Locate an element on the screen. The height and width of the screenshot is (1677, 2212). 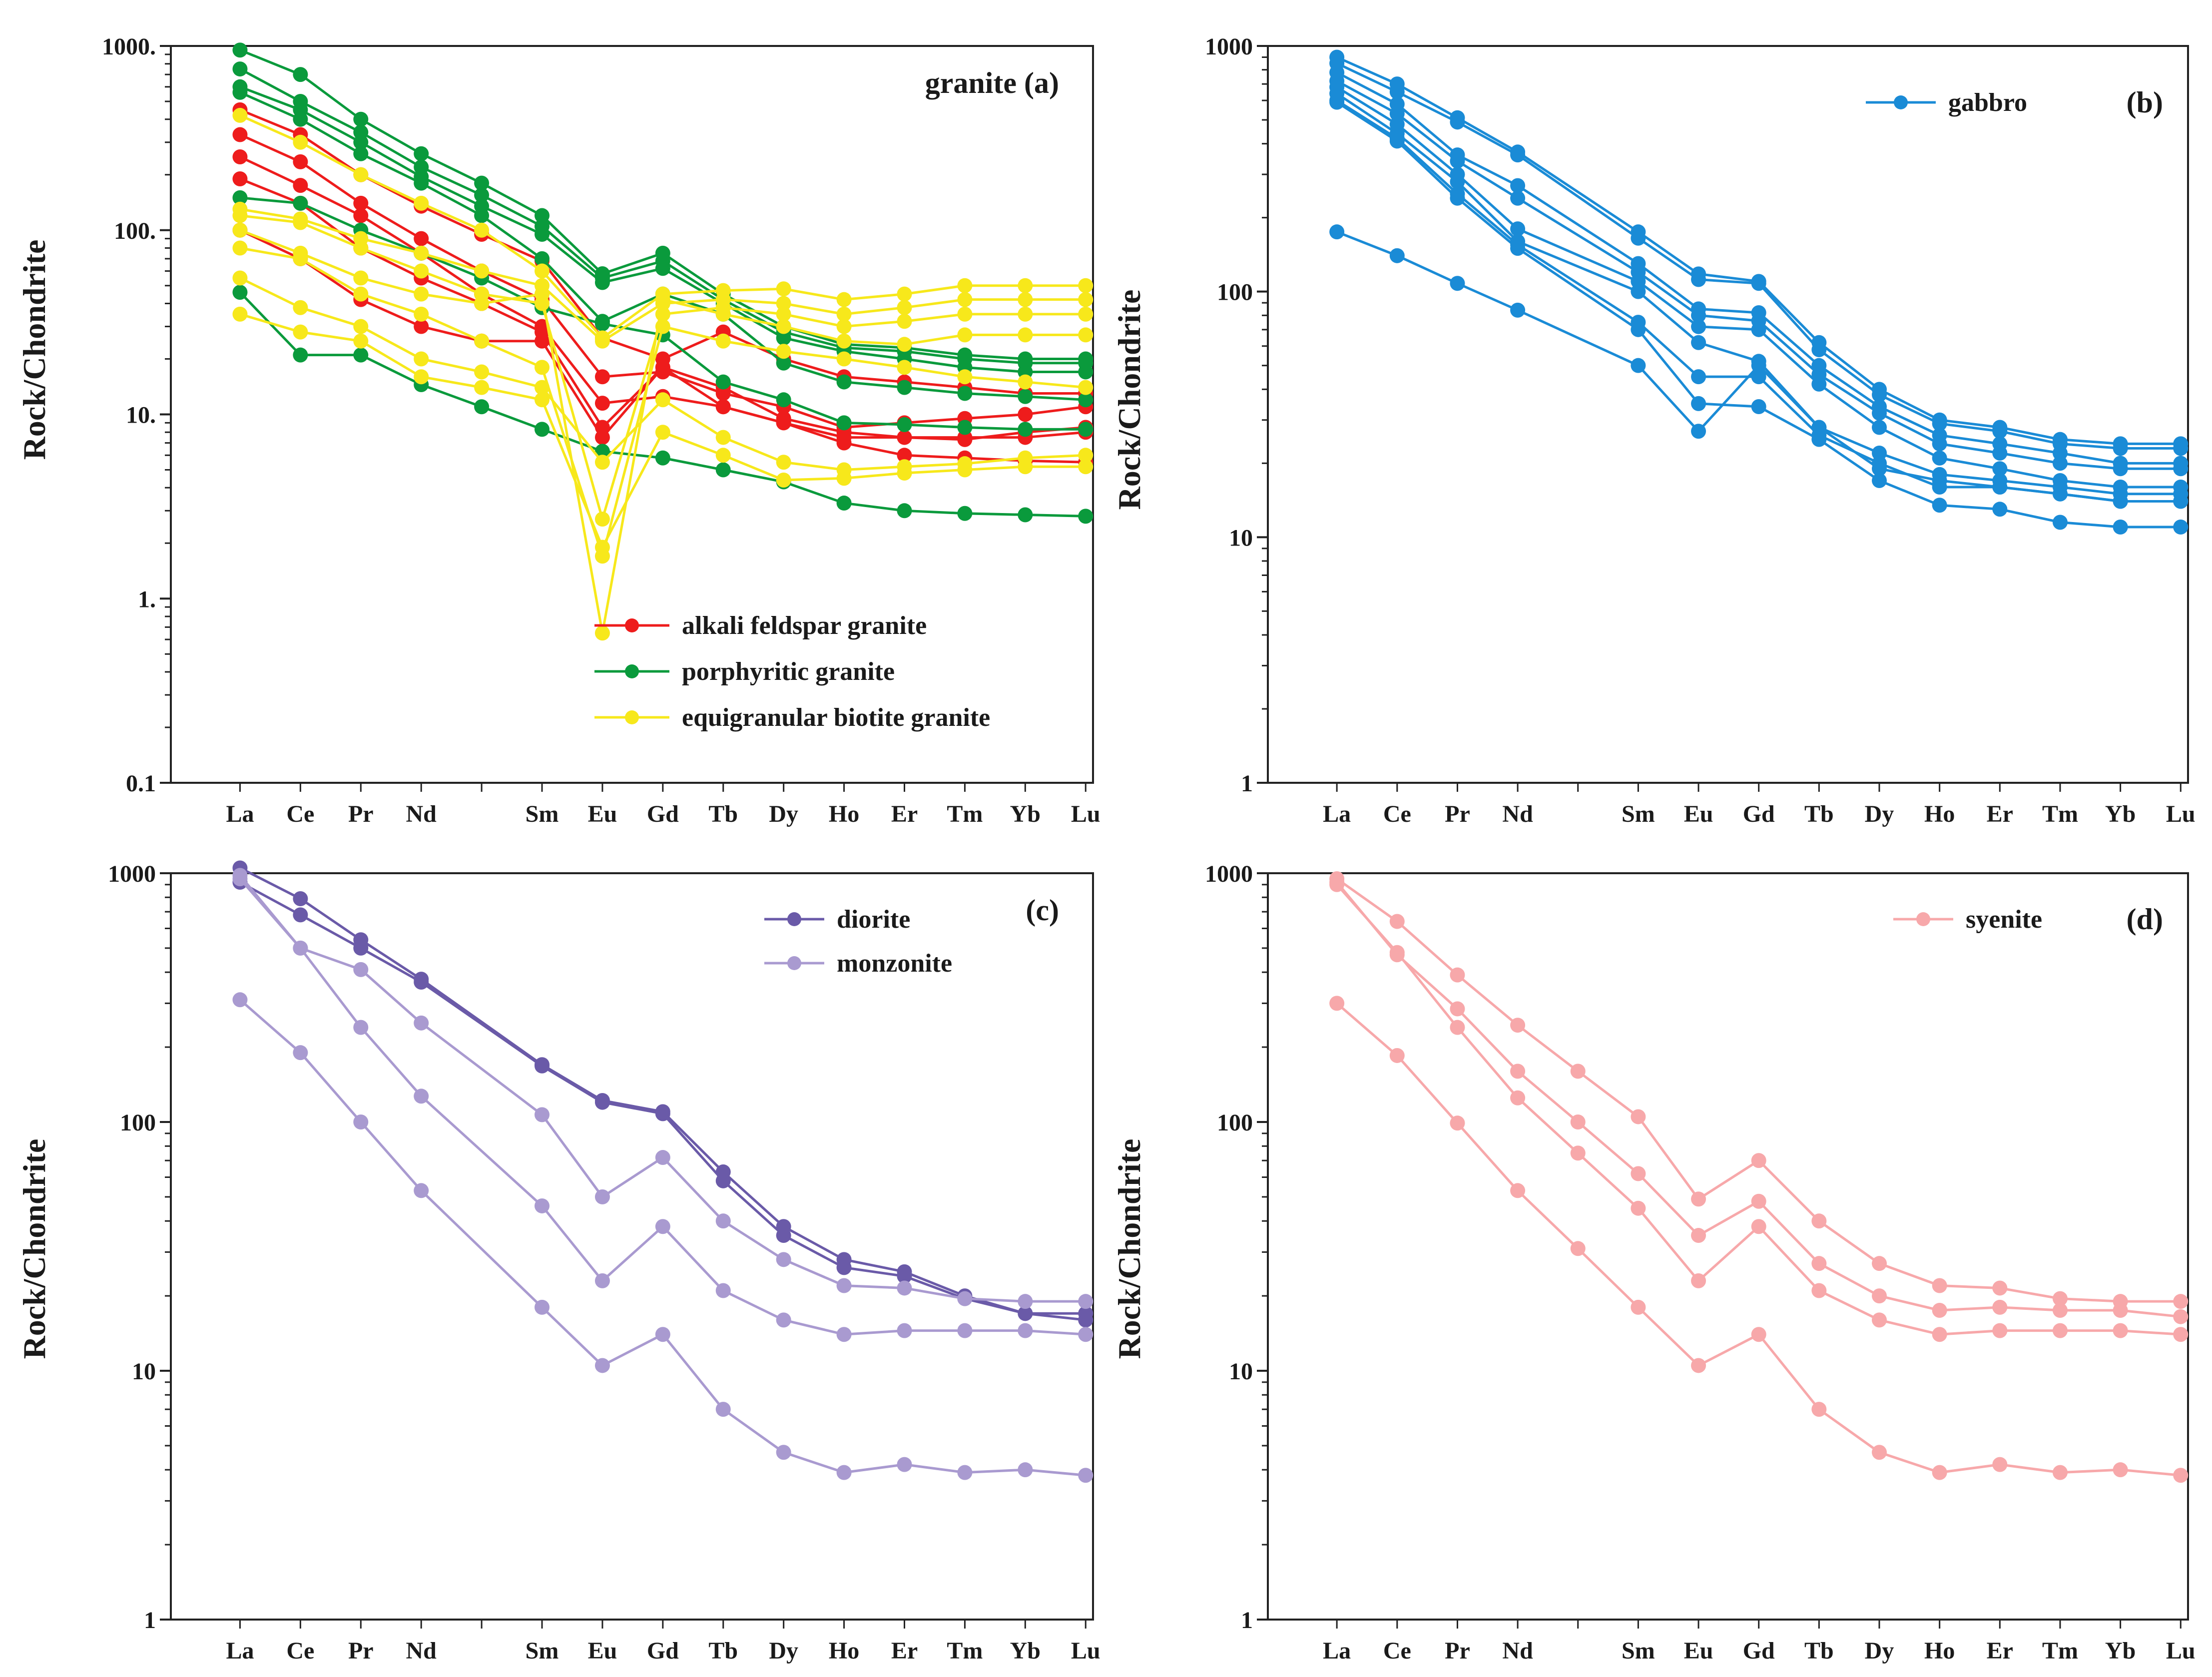
x-tick-label: Tm is located at coordinates (2060, 814).